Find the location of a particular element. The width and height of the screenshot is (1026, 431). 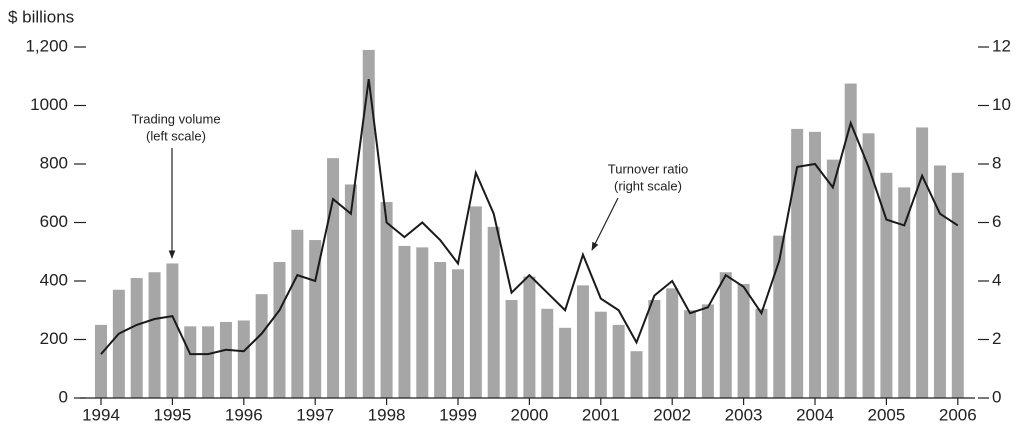

x-tick-label: 2003 is located at coordinates (744, 414).